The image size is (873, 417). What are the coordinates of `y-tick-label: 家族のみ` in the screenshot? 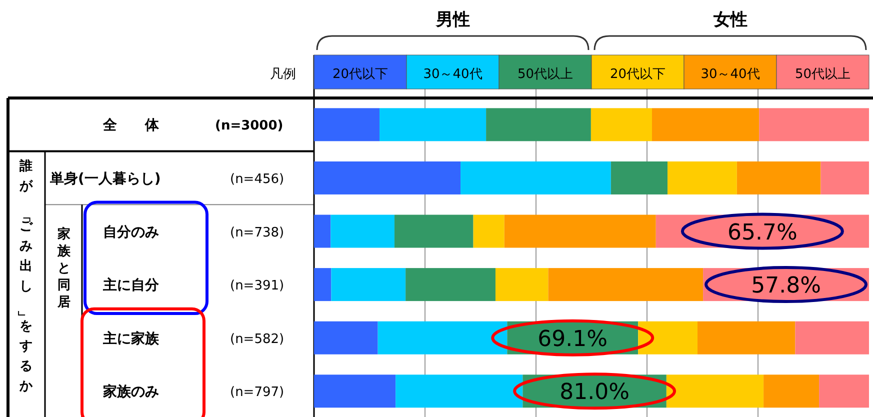 It's located at (130, 391).